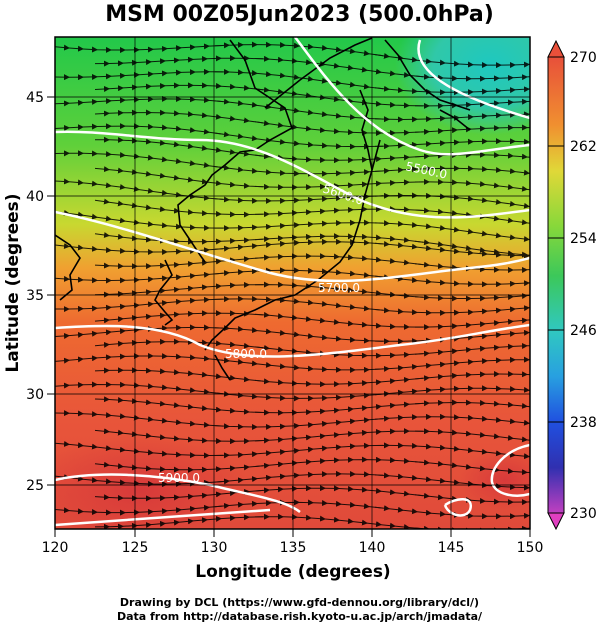 This screenshot has width=599, height=625. Describe the element at coordinates (530, 548) in the screenshot. I see `x-tick-label: 150` at that location.